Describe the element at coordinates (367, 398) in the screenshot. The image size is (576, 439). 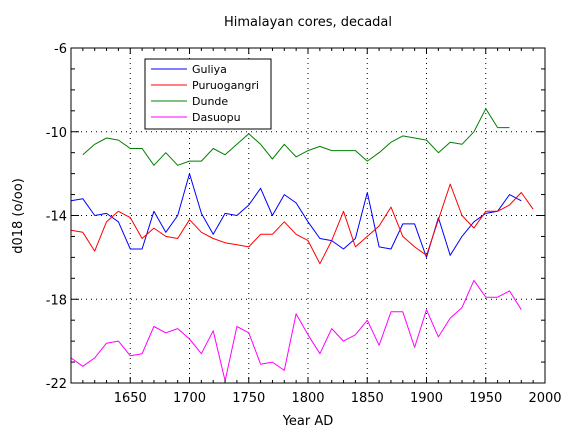
I see `x-tick-label: 1850` at that location.